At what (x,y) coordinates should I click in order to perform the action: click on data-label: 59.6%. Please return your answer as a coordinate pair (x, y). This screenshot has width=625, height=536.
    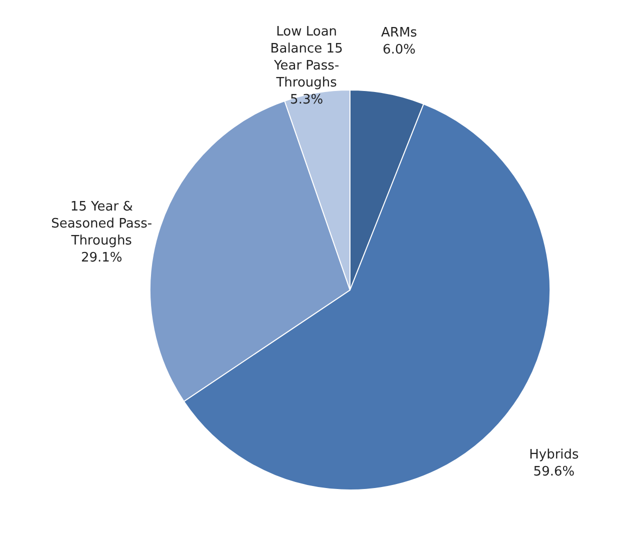
    Looking at the image, I should click on (554, 472).